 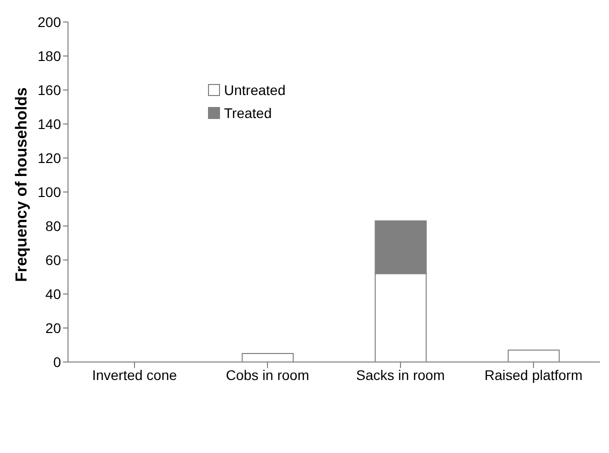 What do you see at coordinates (255, 90) in the screenshot?
I see `legend-label: Untreated` at bounding box center [255, 90].